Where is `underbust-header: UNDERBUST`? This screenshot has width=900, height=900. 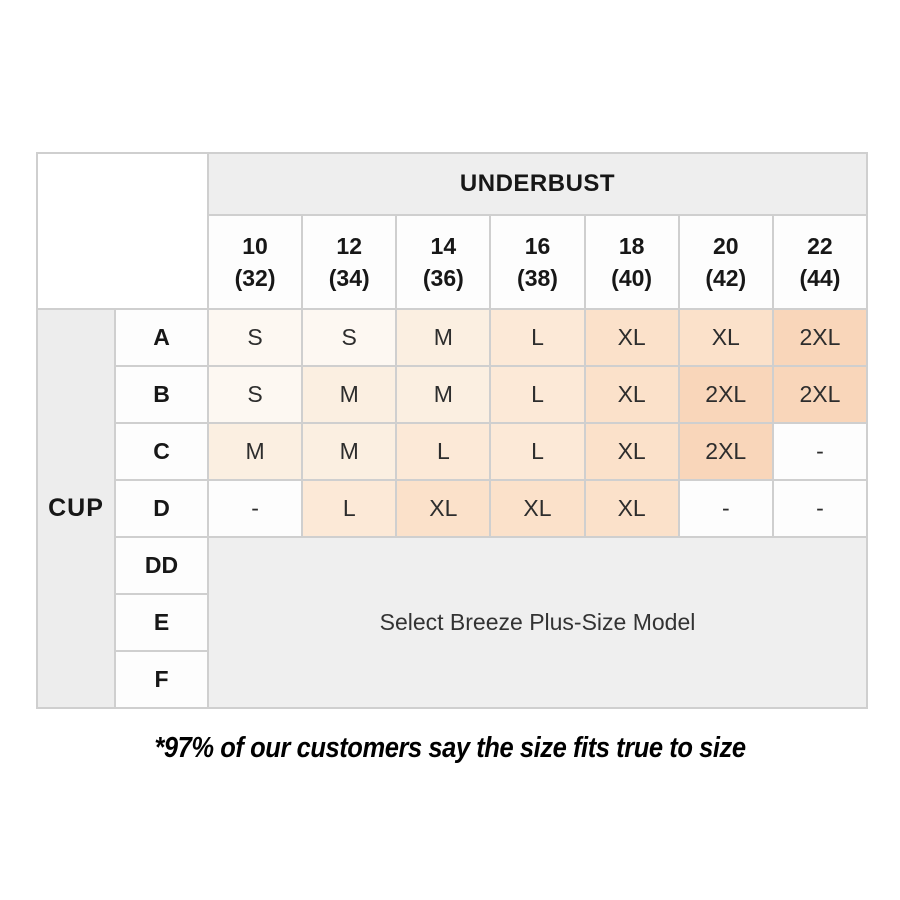
underbust-header: UNDERBUST is located at coordinates (537, 184).